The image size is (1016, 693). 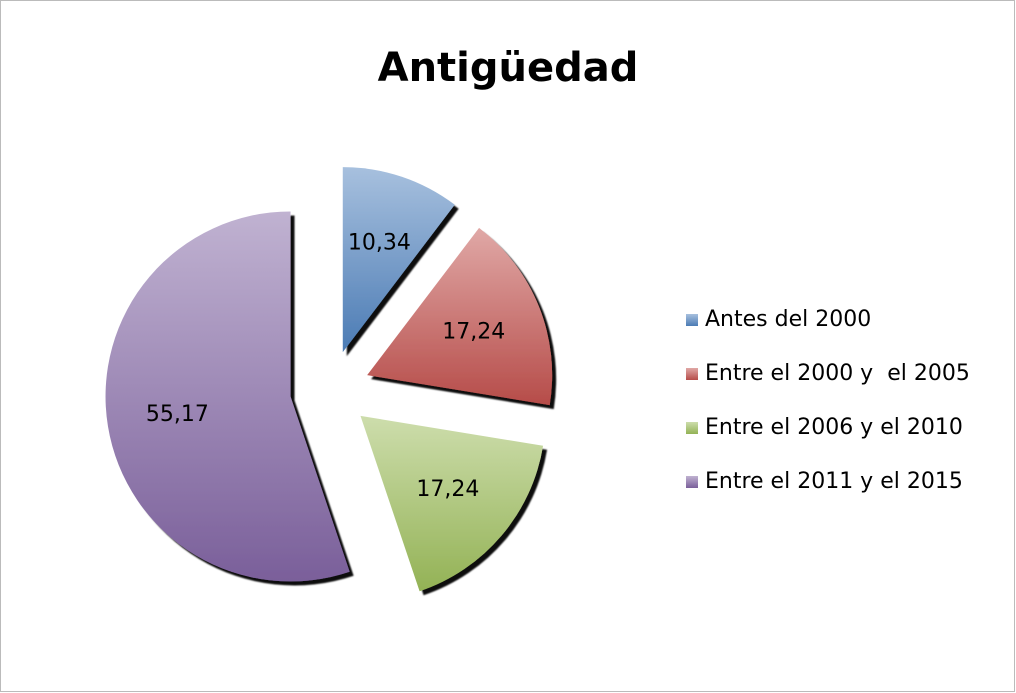 What do you see at coordinates (837, 373) in the screenshot?
I see `legend-label: Entre el 2000 y el 2005` at bounding box center [837, 373].